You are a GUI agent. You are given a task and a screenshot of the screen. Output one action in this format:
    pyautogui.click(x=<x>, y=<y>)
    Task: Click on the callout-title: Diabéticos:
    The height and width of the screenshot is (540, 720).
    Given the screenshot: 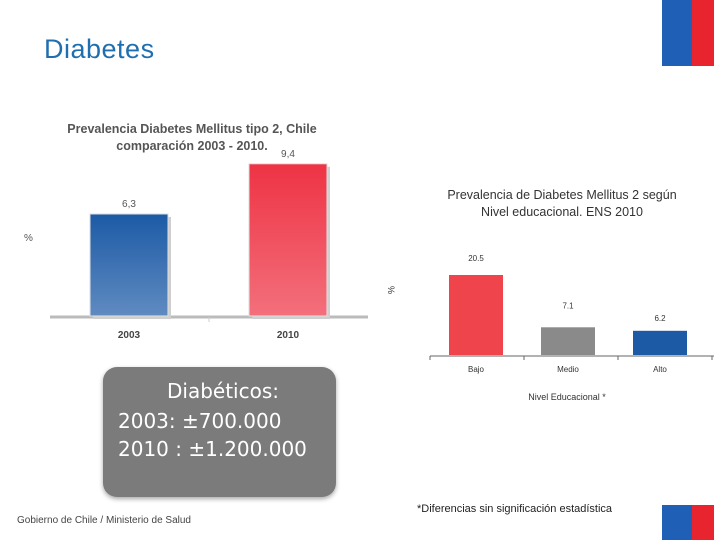 What is the action you would take?
    pyautogui.click(x=223, y=391)
    